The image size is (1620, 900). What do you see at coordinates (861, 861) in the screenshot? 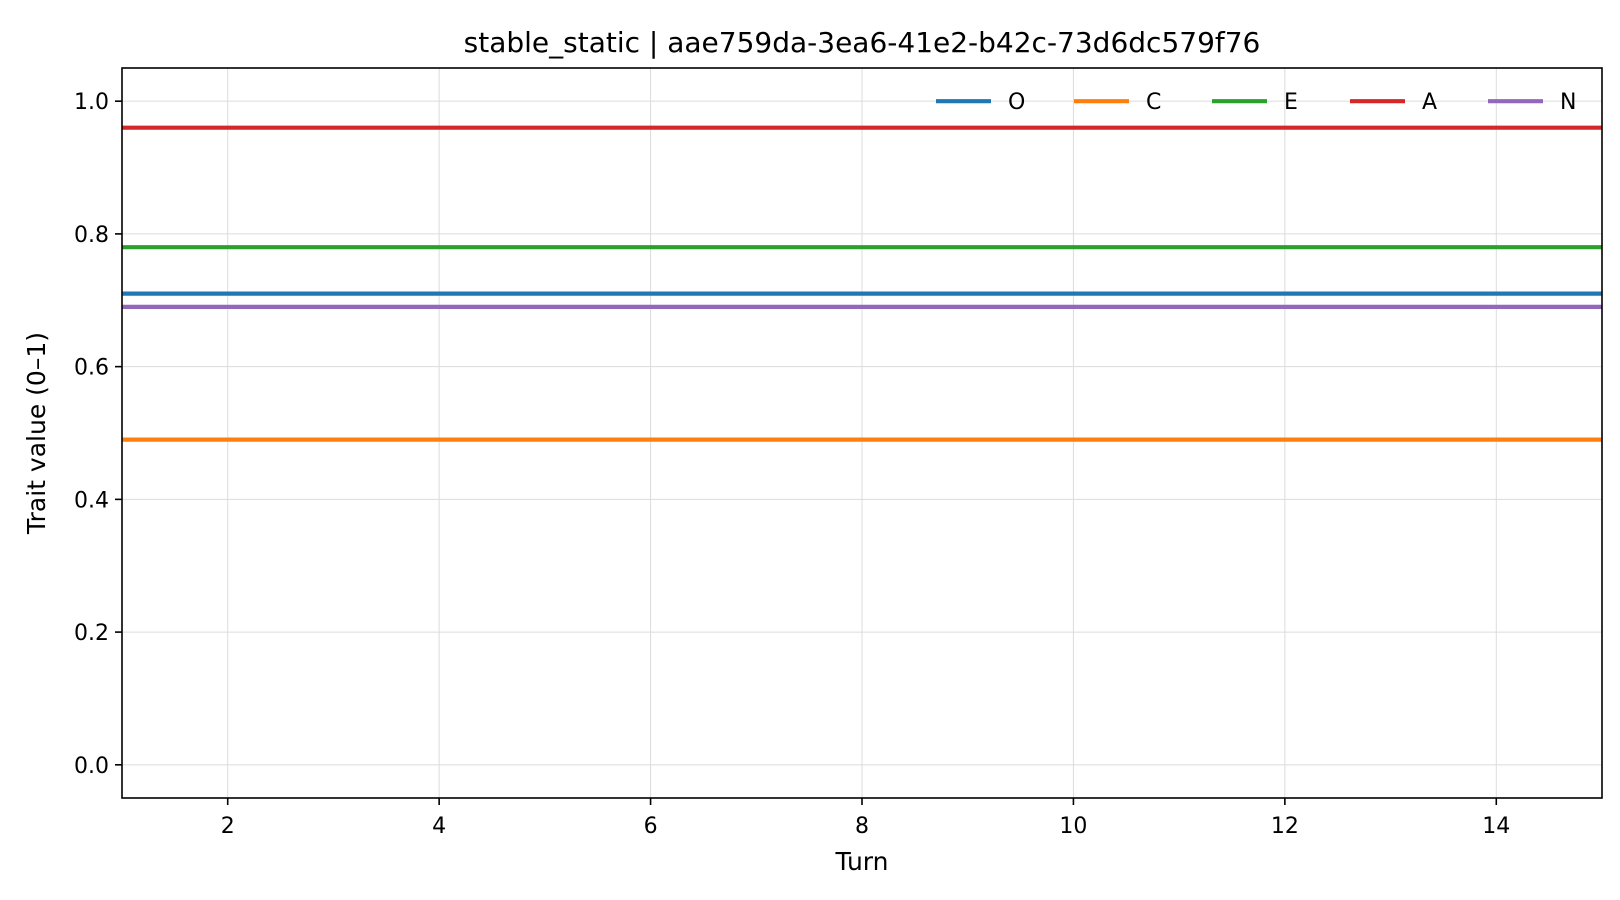
I see `x-axis-label: Turn` at bounding box center [861, 861].